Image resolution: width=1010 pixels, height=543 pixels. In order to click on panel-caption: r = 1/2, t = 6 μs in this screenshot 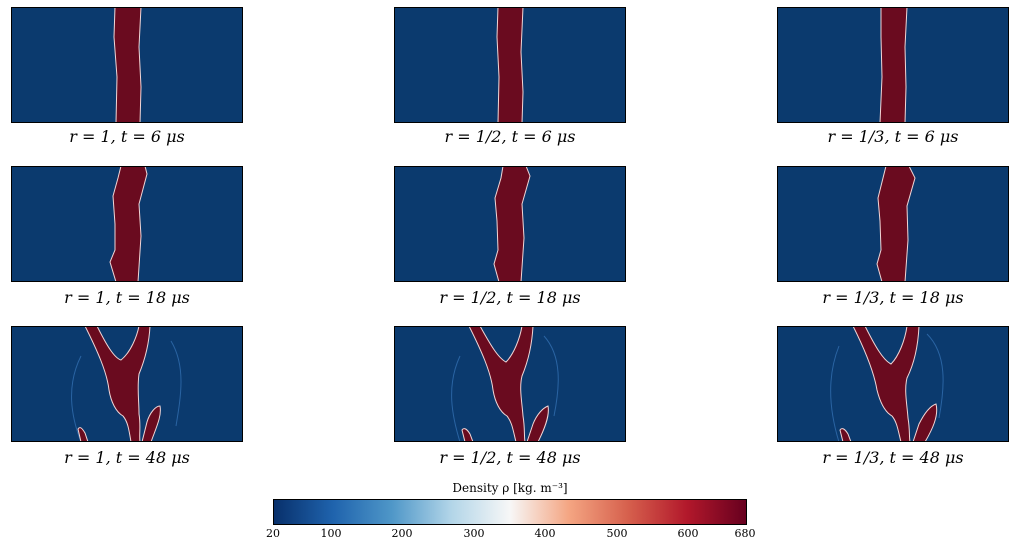, I will do `click(510, 136)`.